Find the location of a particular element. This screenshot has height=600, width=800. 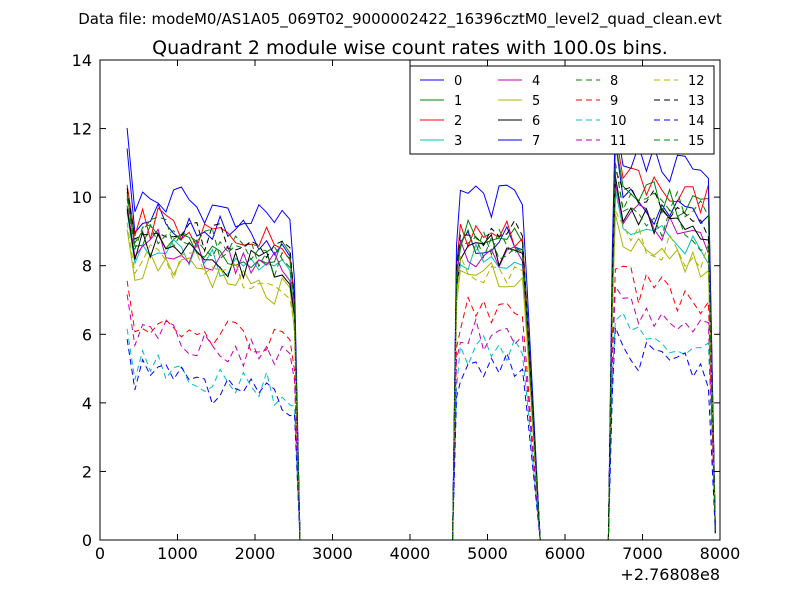

x-tick-label: 7000 is located at coordinates (642, 553).